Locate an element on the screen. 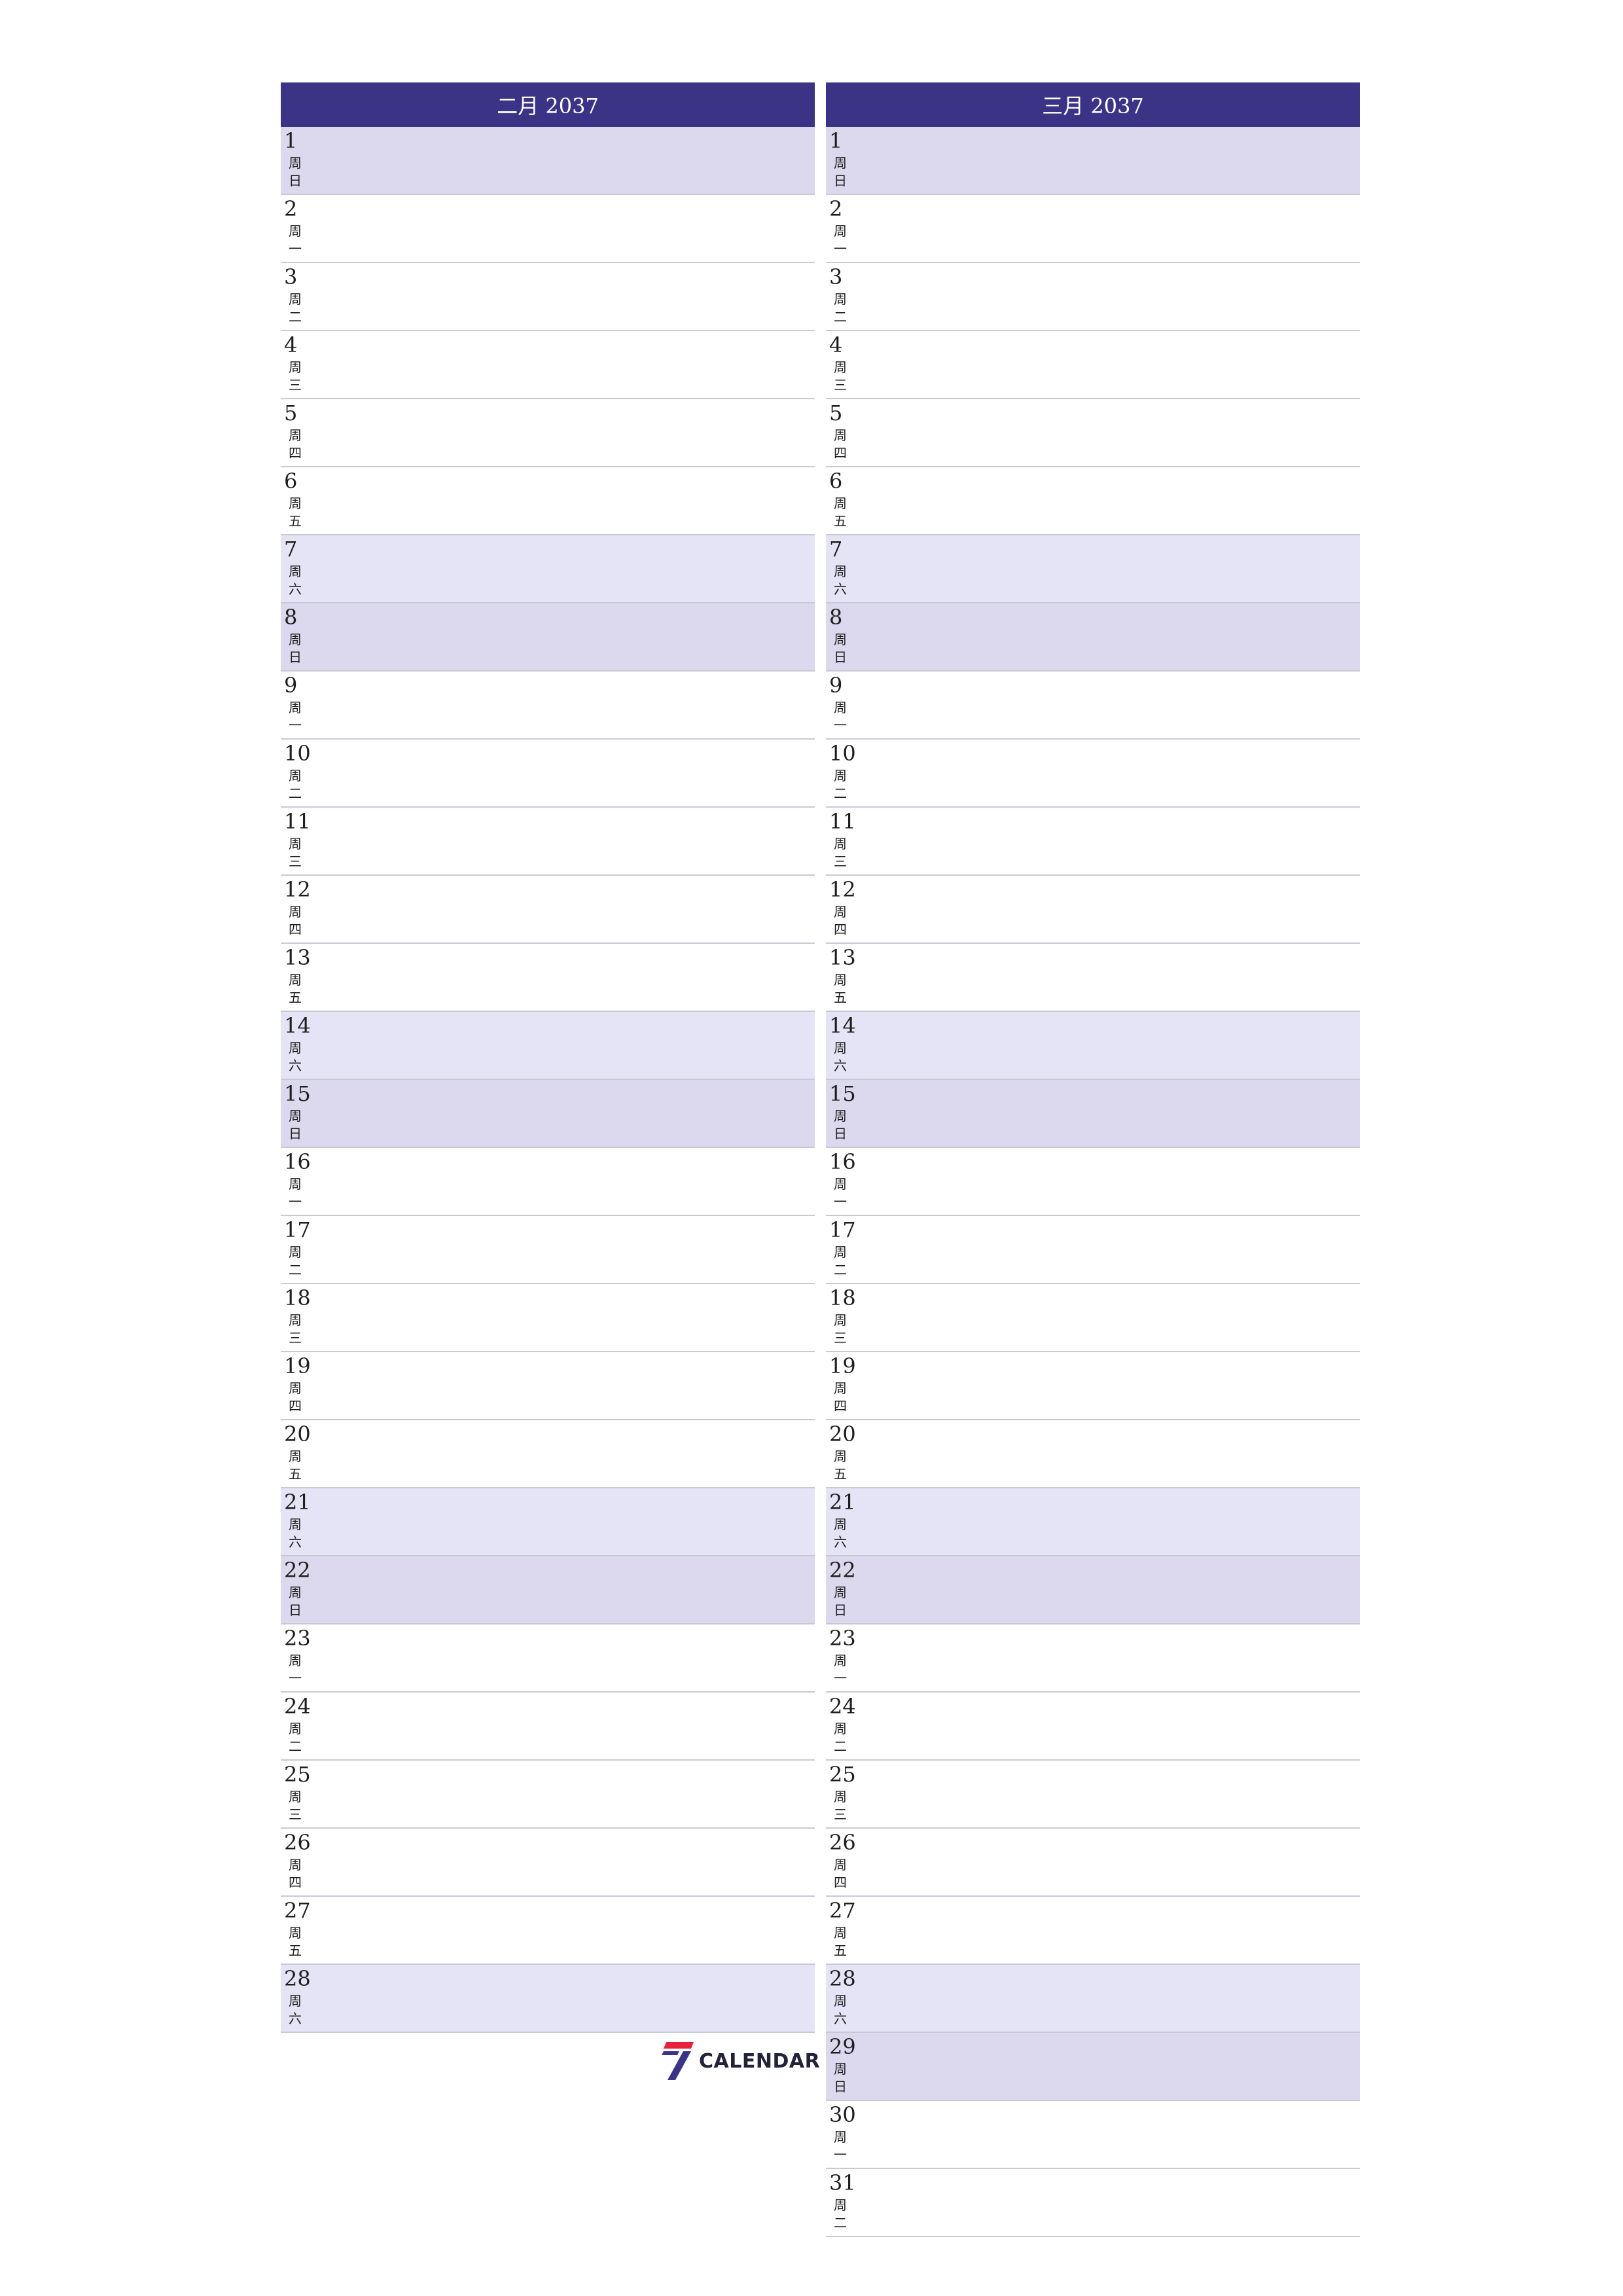 The width and height of the screenshot is (1623, 2296). day-row: 30 周一 is located at coordinates (1093, 2135).